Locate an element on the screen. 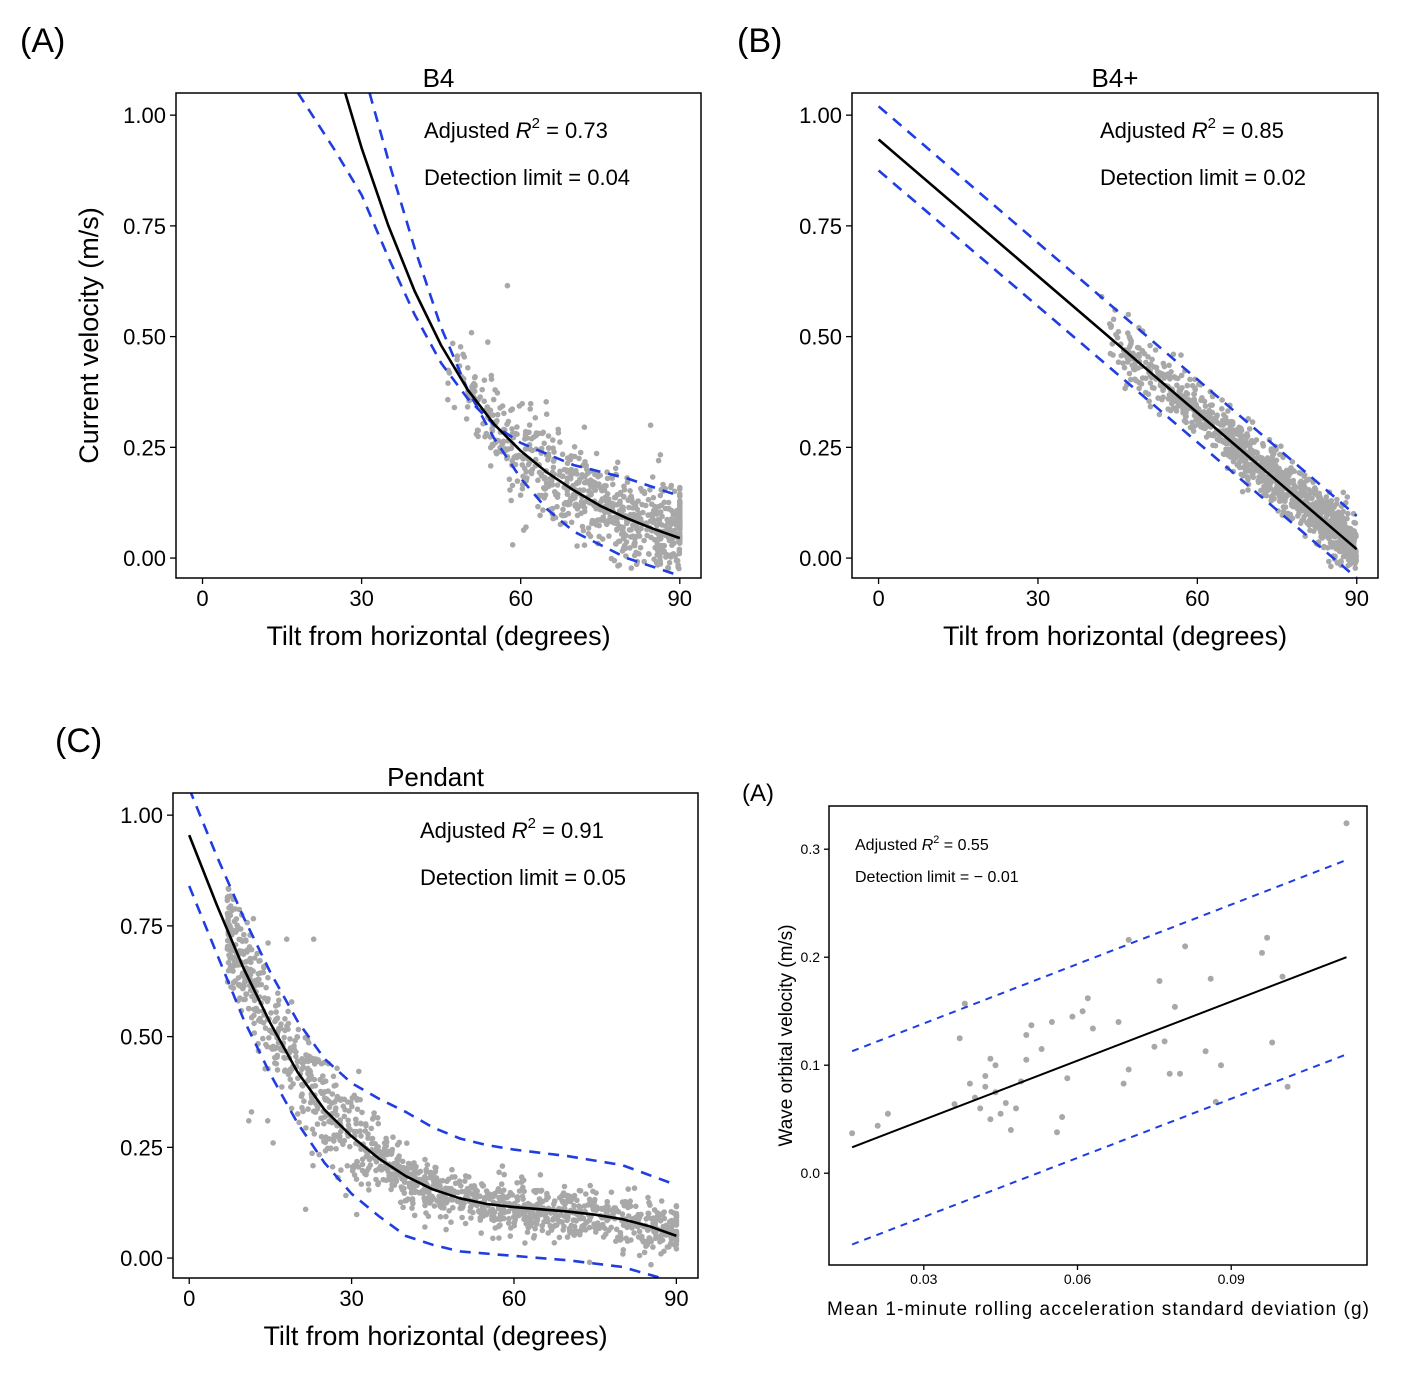 The width and height of the screenshot is (1410, 1376). y-tick-label: 0.25 is located at coordinates (820, 447).